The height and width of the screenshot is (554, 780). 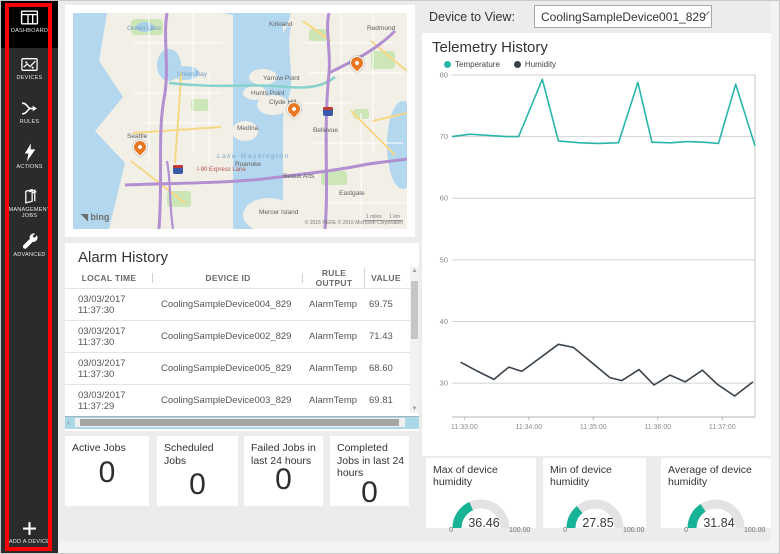 I want to click on bing-logo: ◥ bing, so click(x=95, y=217).